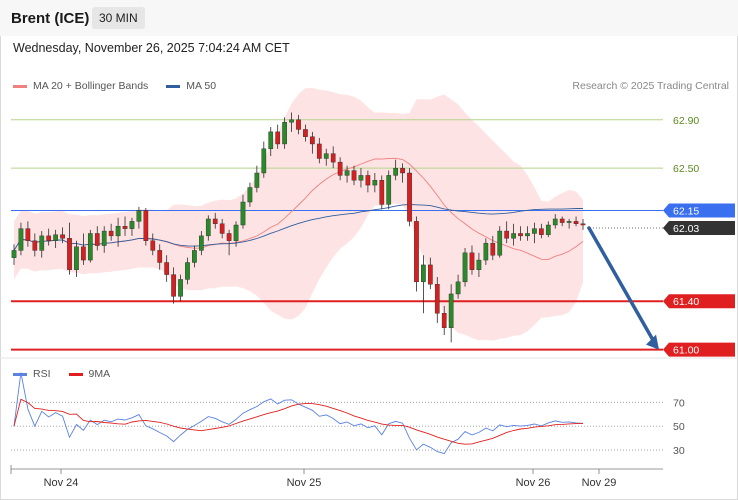  I want to click on legend-item-ma50: MA 50, so click(191, 86).